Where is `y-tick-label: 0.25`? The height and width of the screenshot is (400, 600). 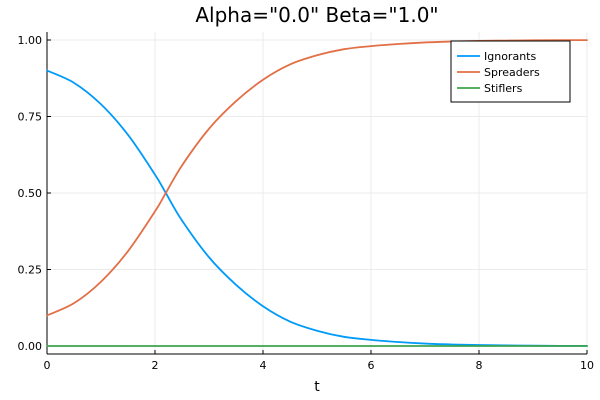 y-tick-label: 0.25 is located at coordinates (30, 270).